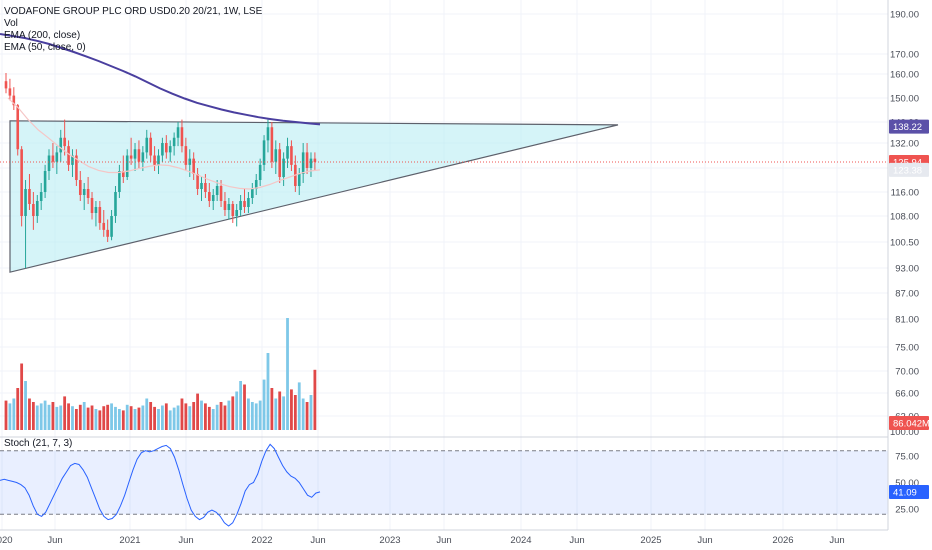 The image size is (932, 550). What do you see at coordinates (160, 79) in the screenshot?
I see `ema200-line` at bounding box center [160, 79].